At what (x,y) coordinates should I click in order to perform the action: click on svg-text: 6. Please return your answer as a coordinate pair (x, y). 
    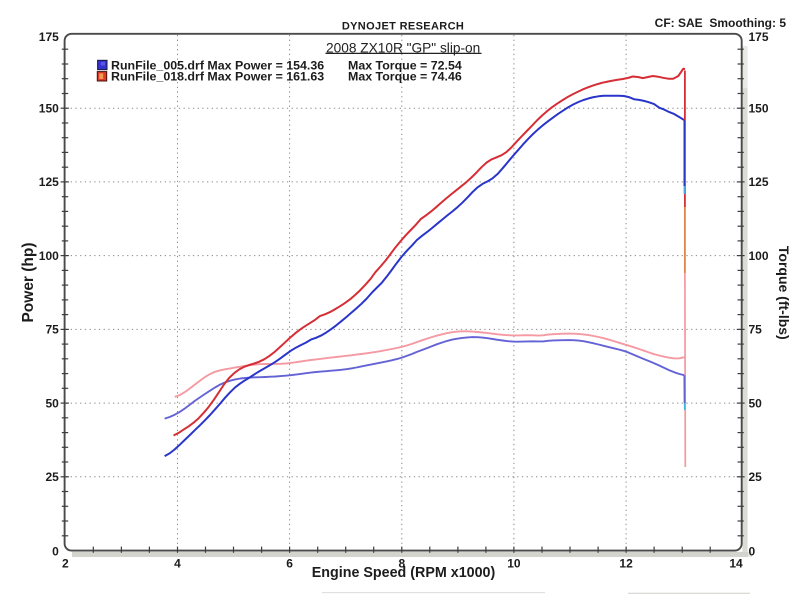
    Looking at the image, I should click on (289, 564).